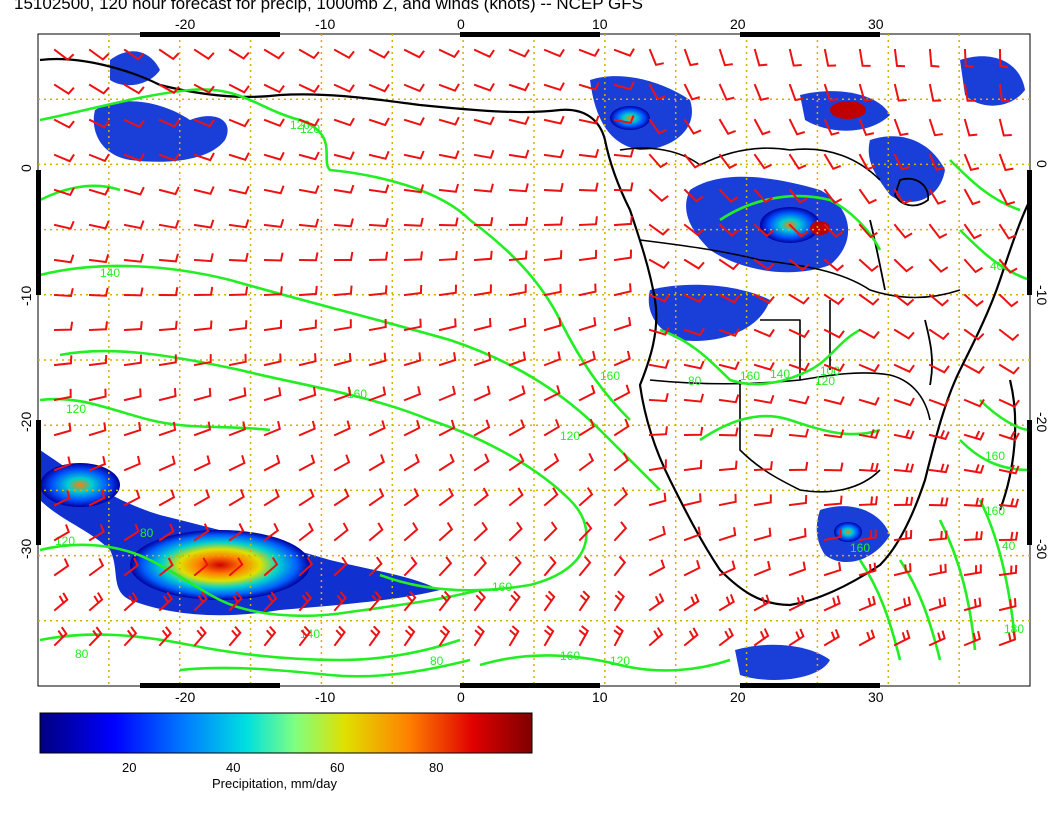 This screenshot has width=1056, height=816. I want to click on contour-label: 160, so click(570, 656).